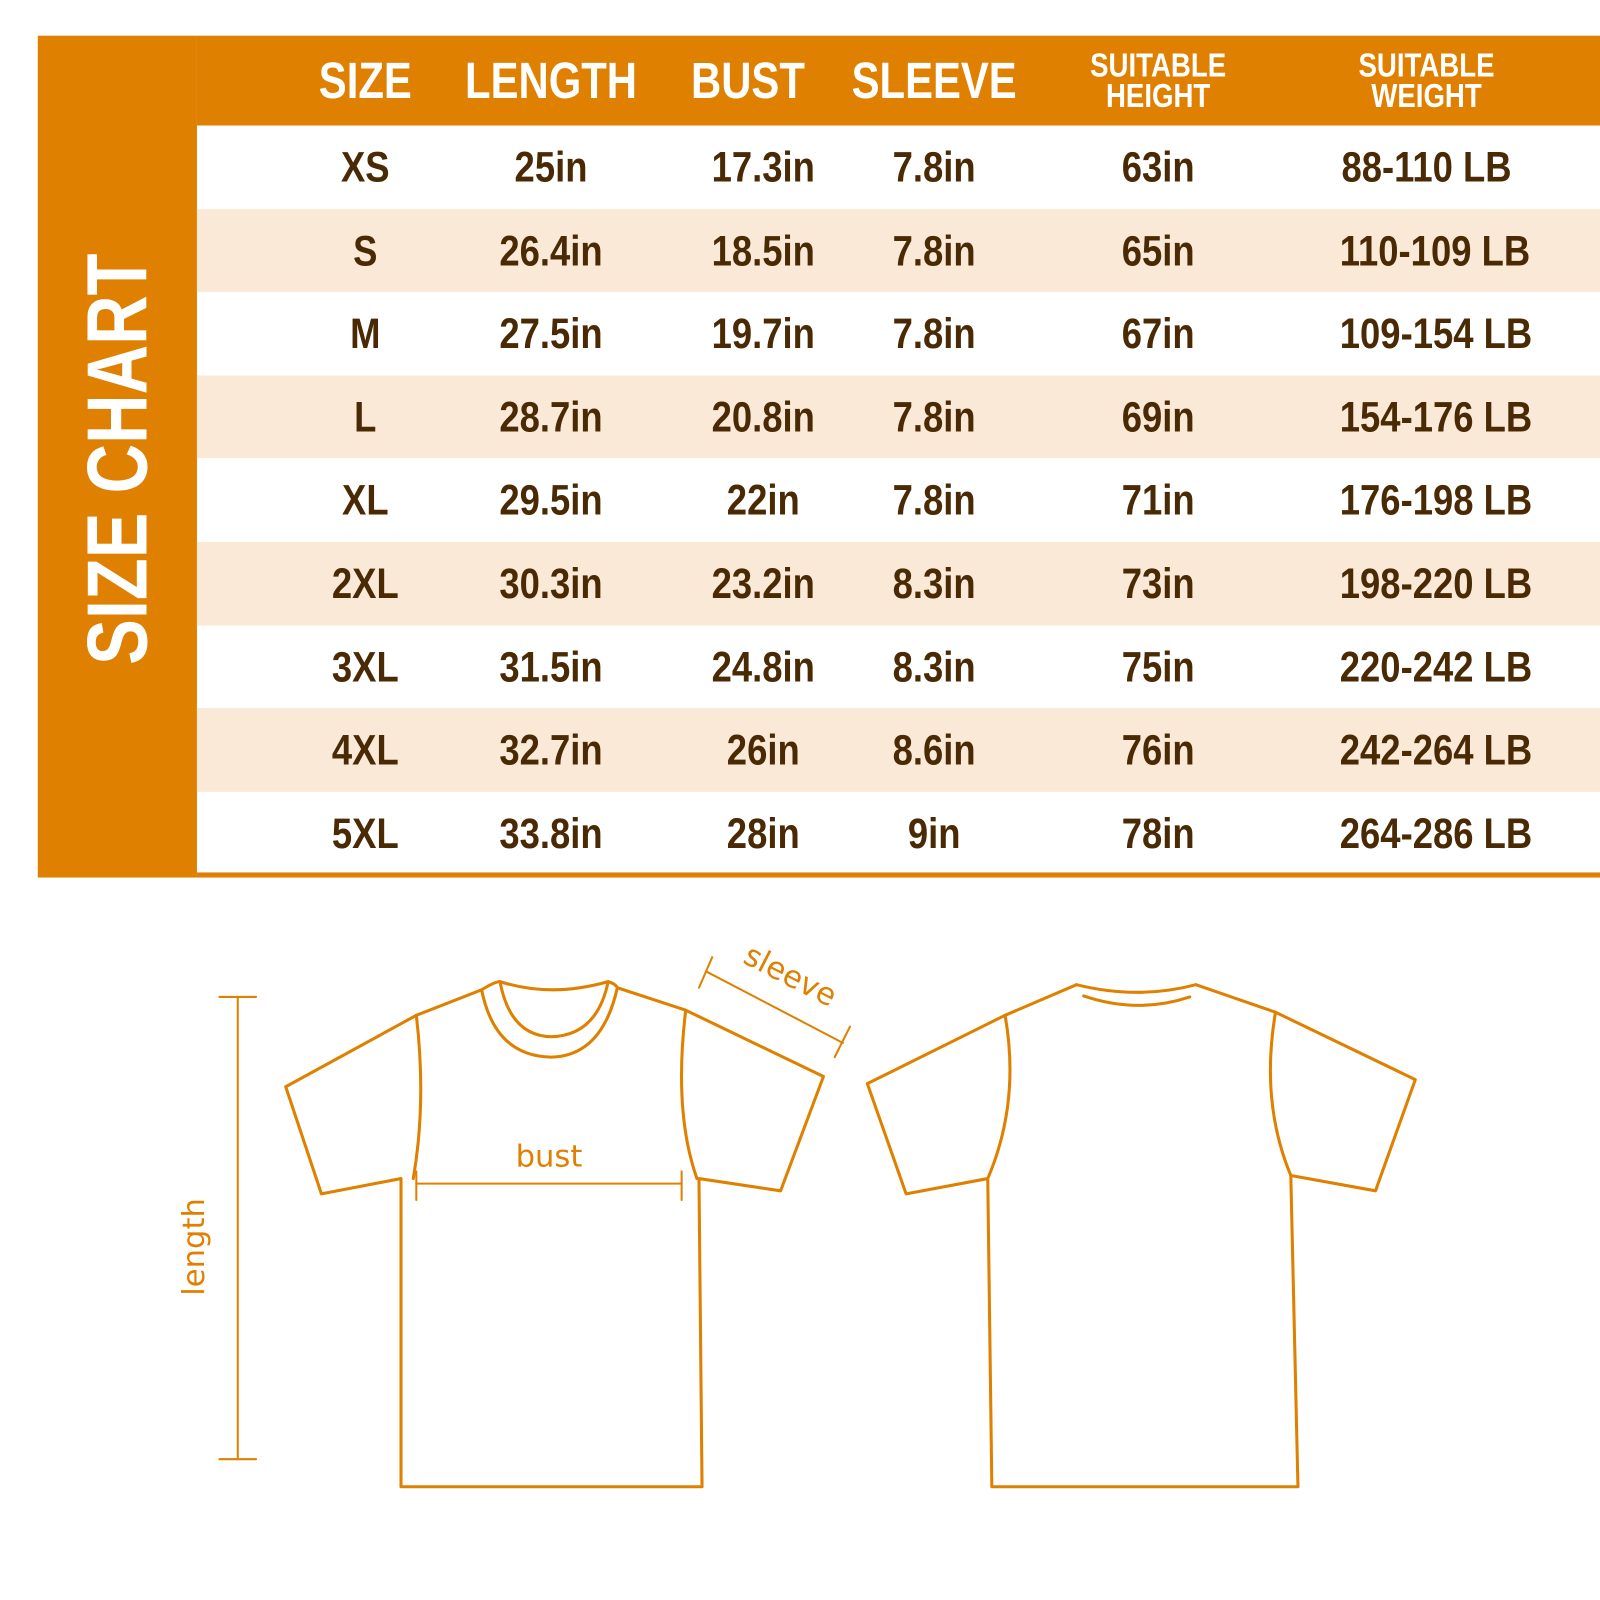 Image resolution: width=1600 pixels, height=1600 pixels. Describe the element at coordinates (1426, 64) in the screenshot. I see `header-weight-line1: SUITABLE` at that location.